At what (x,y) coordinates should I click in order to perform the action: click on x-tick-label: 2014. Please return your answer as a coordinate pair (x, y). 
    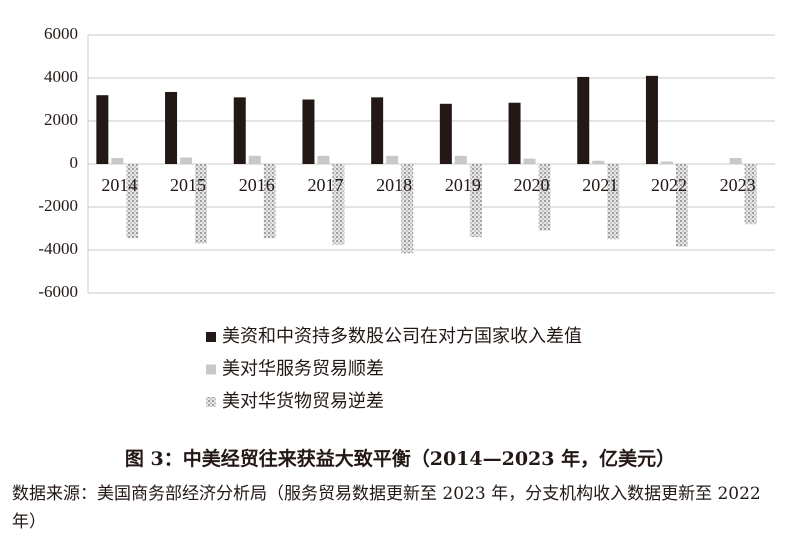
    Looking at the image, I should click on (119, 185).